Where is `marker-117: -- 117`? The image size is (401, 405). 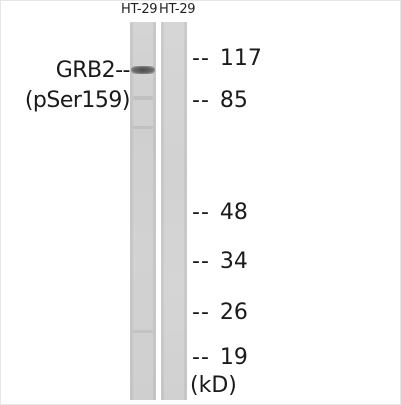
marker-117: -- 117 is located at coordinates (227, 58).